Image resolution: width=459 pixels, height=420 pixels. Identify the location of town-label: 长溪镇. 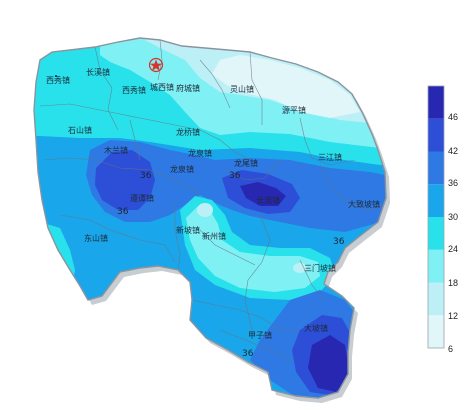
(98, 72).